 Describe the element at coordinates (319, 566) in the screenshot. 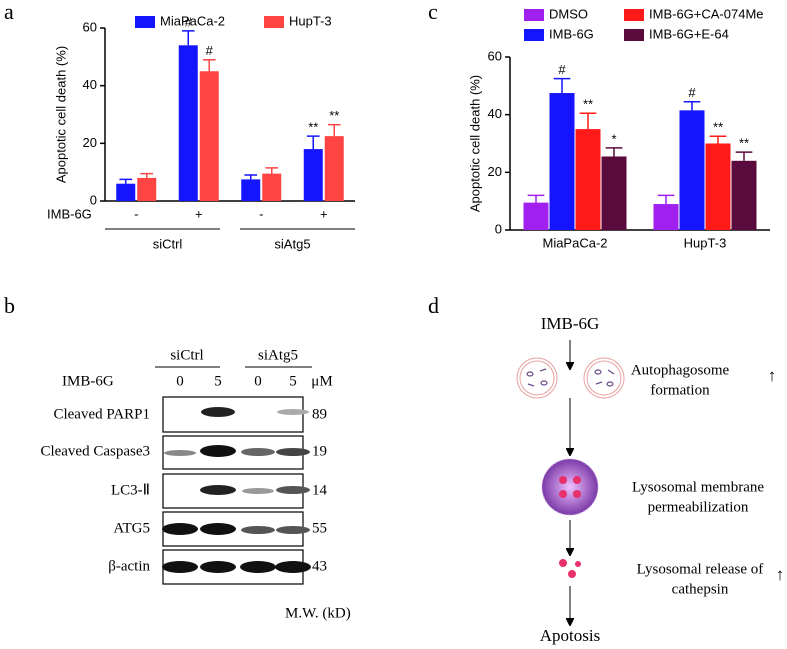

I see `mw-label: 43` at that location.